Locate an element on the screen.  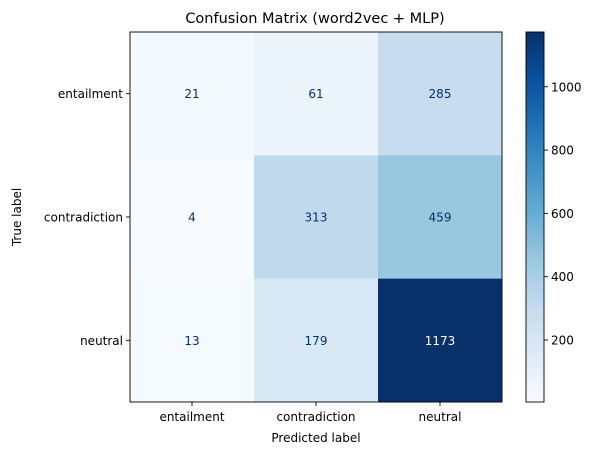
y-axis: entailment contradiction neutral is located at coordinates (87, 217).